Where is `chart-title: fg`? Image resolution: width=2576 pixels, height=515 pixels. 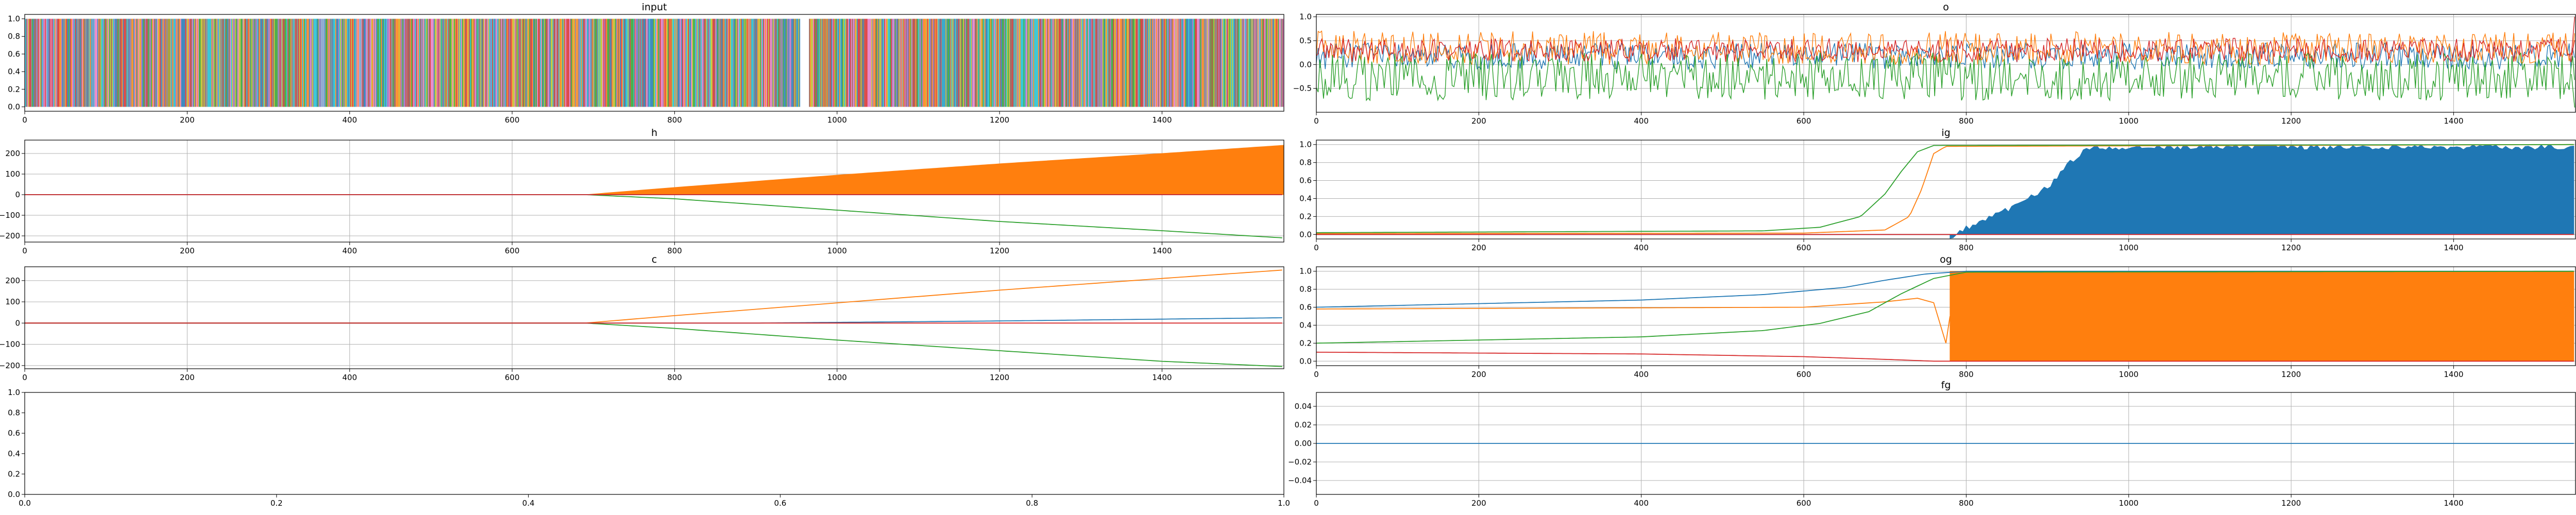
chart-title: fg is located at coordinates (1946, 385).